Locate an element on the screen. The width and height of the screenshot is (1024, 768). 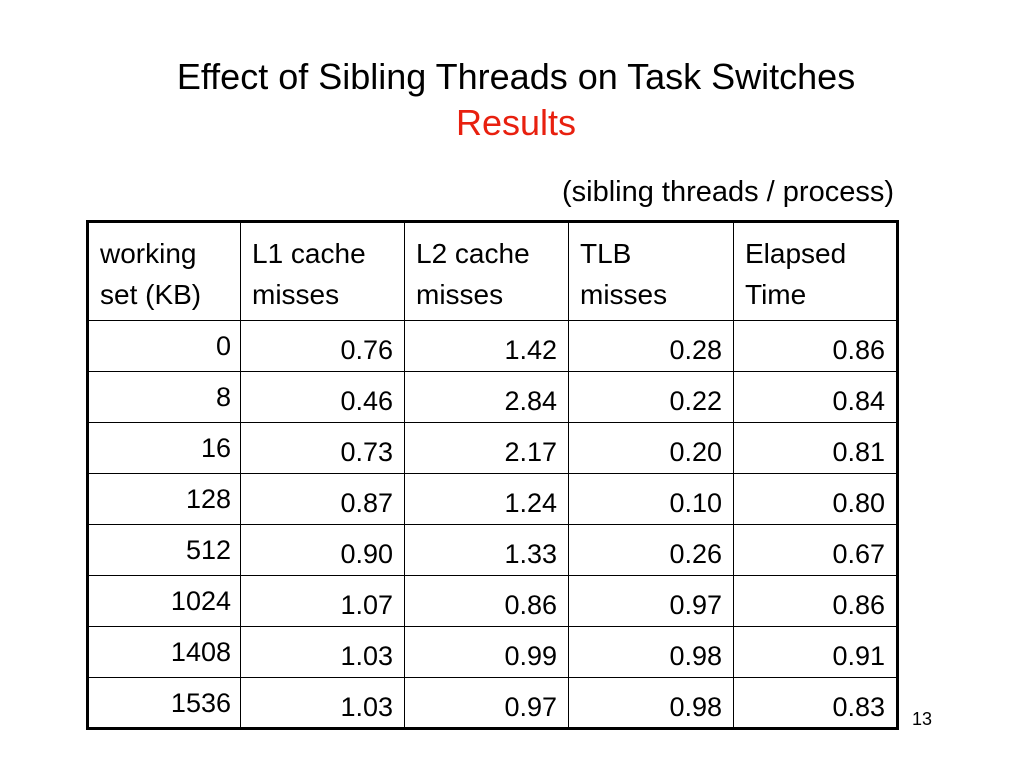
cell-working-set: 1408 is located at coordinates (164, 652).